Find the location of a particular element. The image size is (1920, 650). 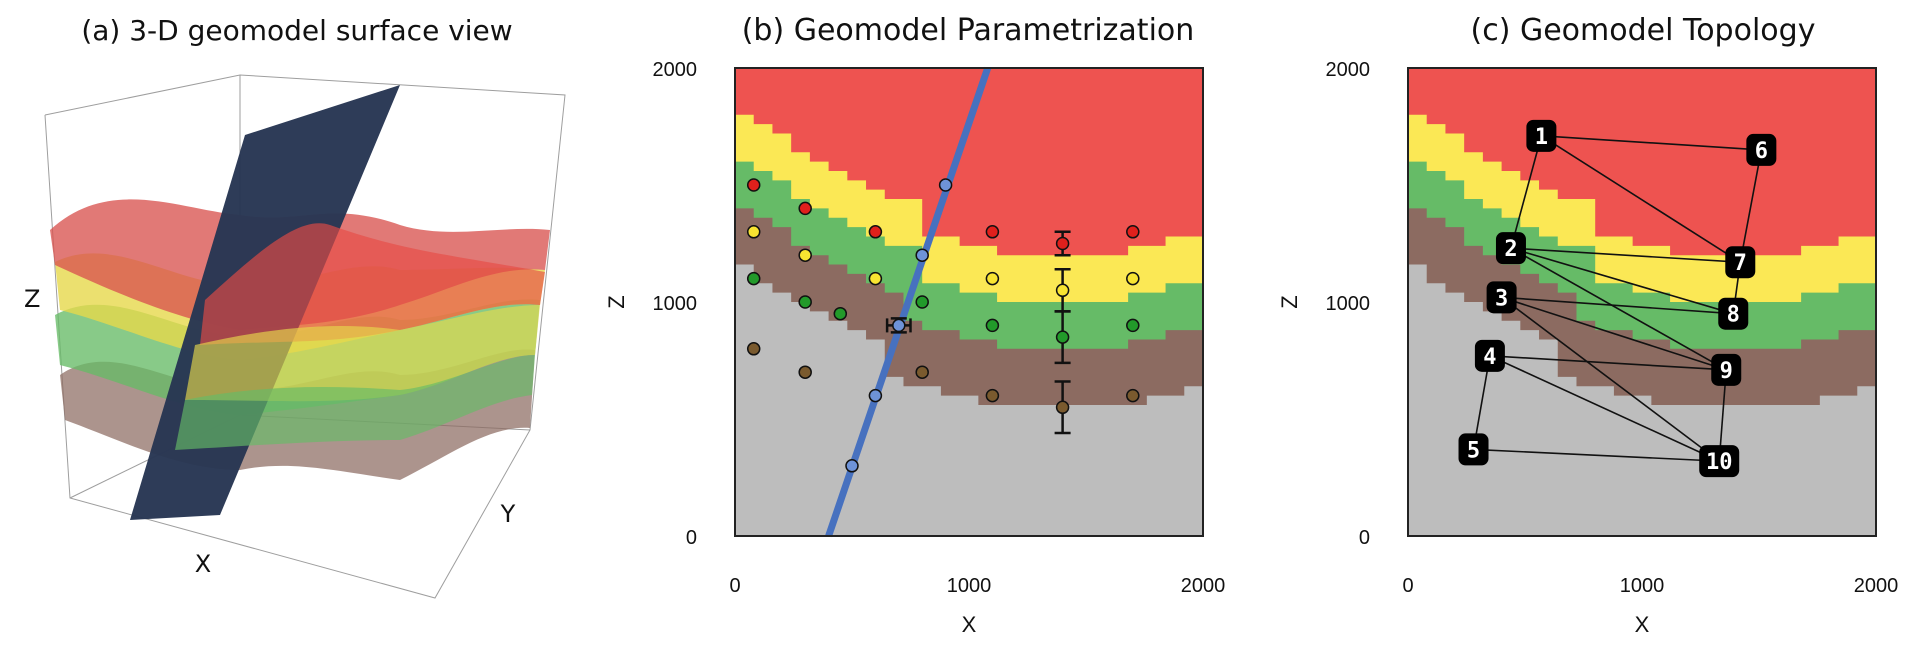

topology-node-label: 5 is located at coordinates (1473, 450).